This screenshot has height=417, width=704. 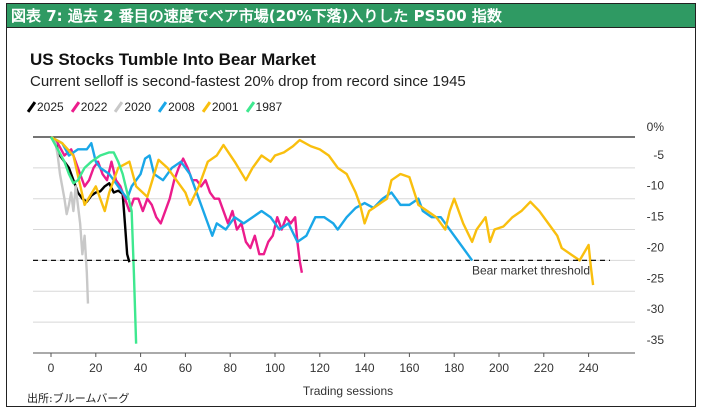 I want to click on legend: 2025 2022 2020 2008 2001 1987, so click(x=154, y=107).